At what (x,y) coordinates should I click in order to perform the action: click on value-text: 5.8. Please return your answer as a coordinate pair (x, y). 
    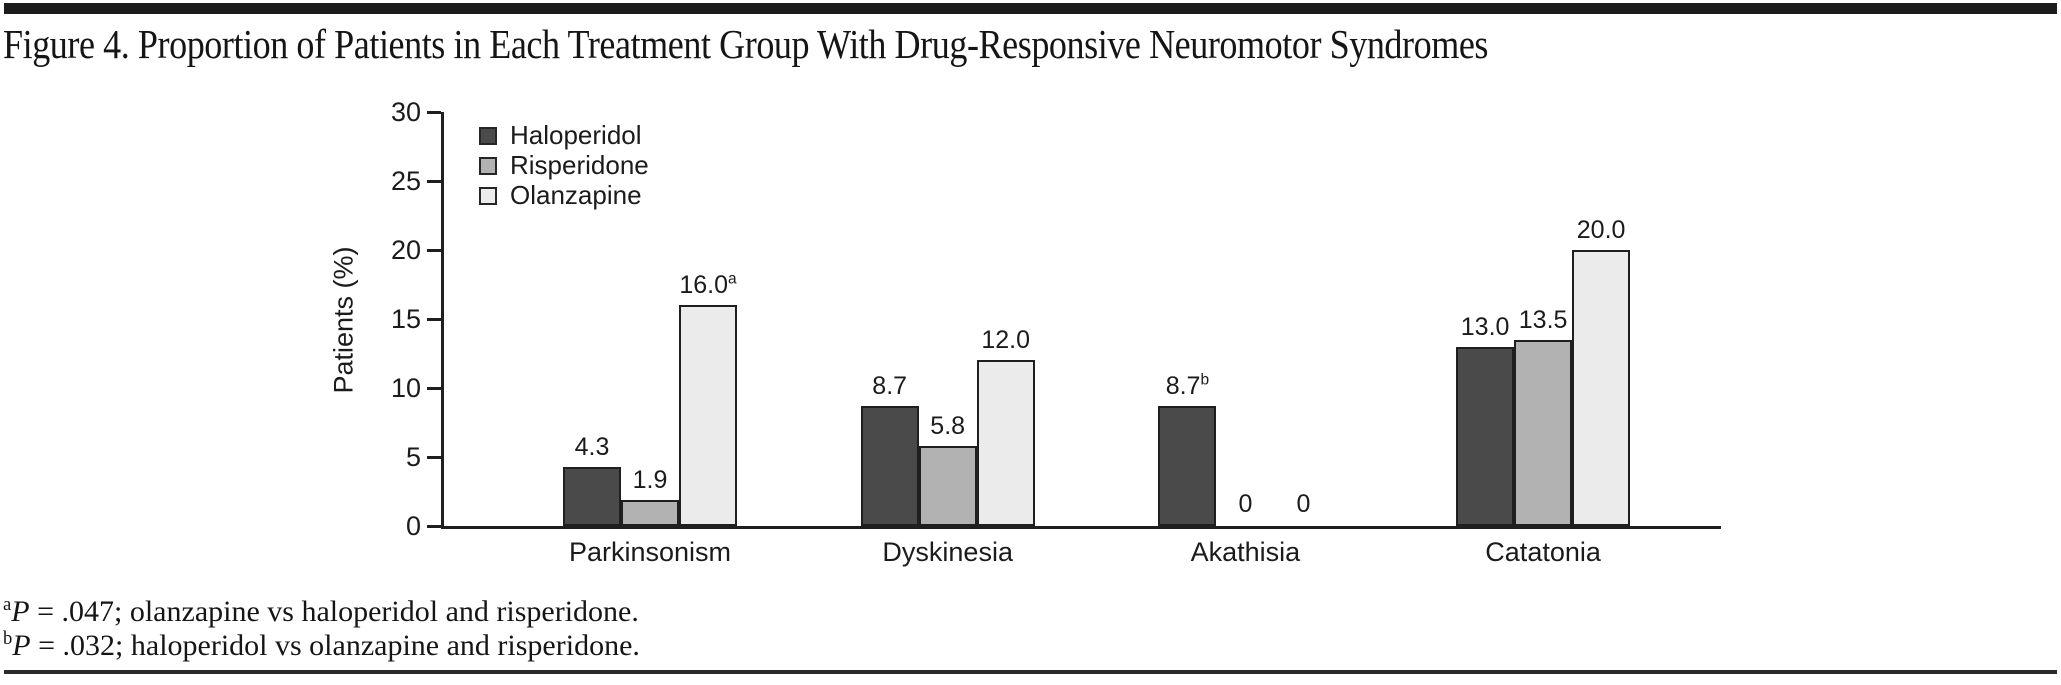
    Looking at the image, I should click on (948, 425).